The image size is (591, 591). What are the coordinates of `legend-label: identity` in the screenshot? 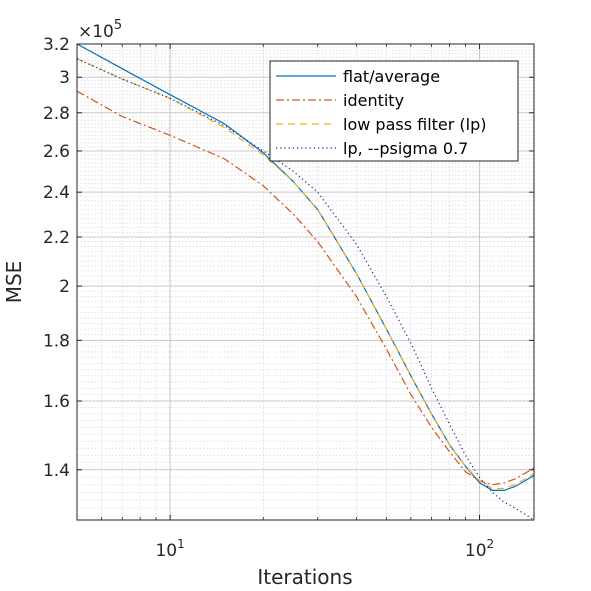 It's located at (373, 100).